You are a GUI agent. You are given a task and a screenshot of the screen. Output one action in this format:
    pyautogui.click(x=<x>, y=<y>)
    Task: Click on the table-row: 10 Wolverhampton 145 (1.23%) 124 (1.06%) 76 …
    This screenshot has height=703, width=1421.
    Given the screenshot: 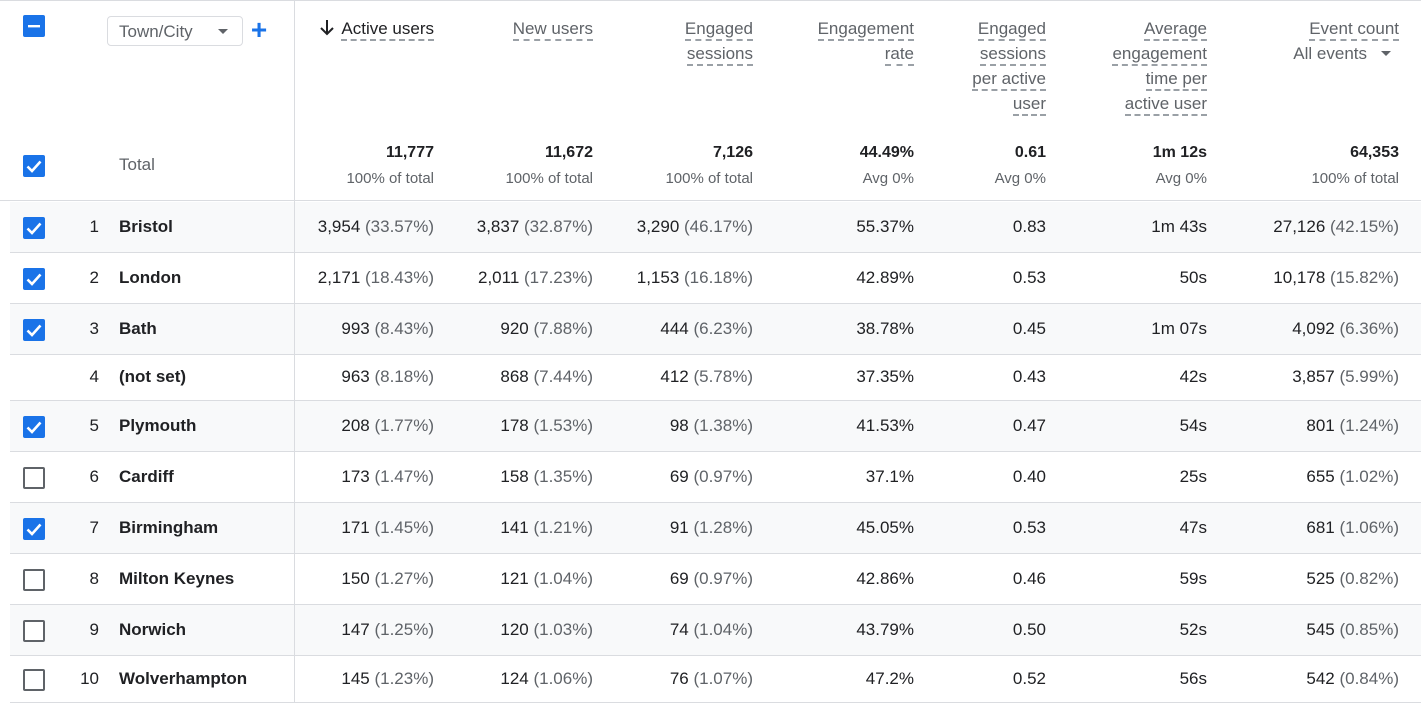 What is the action you would take?
    pyautogui.click(x=715, y=679)
    